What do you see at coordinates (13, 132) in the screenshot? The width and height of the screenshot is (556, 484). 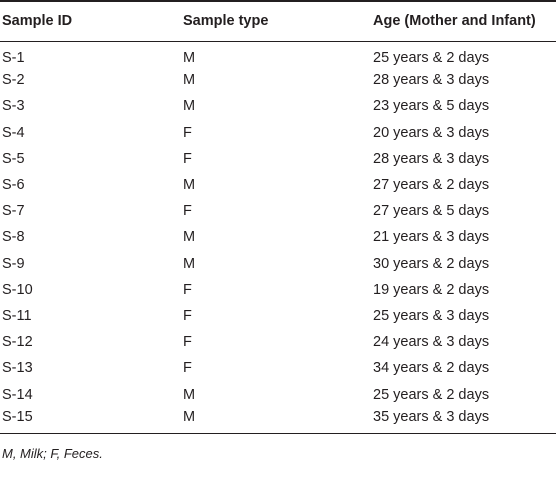 I see `cell-sample-id: S-4` at bounding box center [13, 132].